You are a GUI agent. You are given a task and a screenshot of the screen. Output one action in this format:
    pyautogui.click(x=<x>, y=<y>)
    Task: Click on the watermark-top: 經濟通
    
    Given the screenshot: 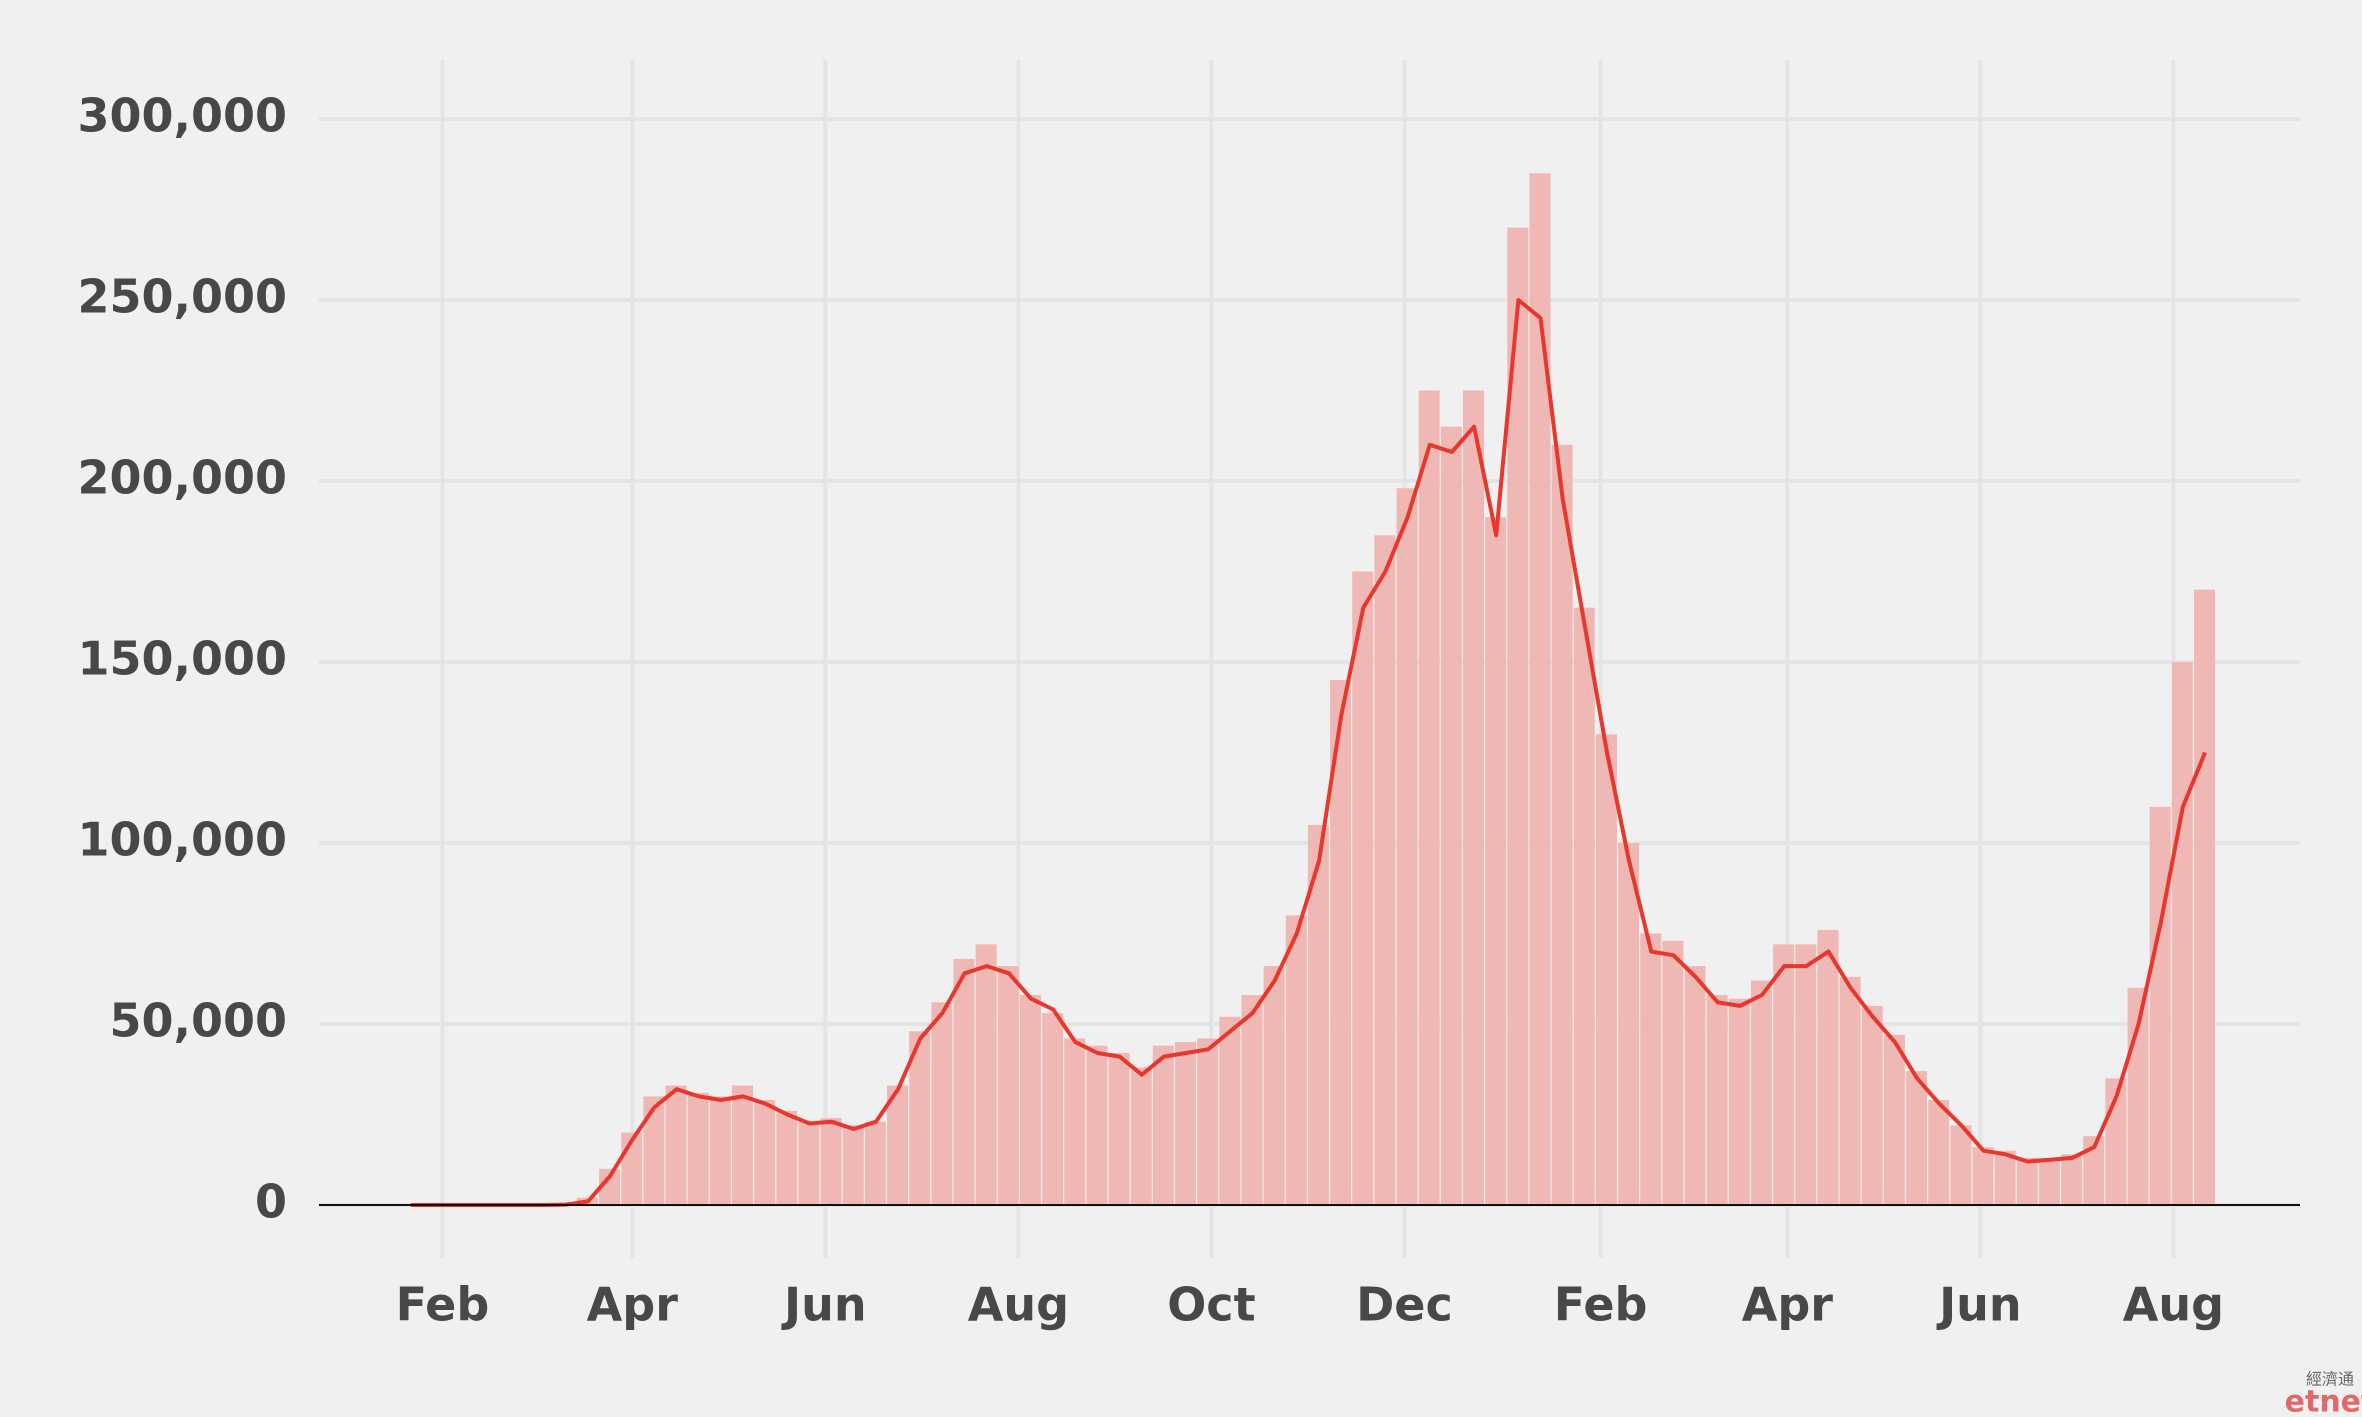 What is the action you would take?
    pyautogui.click(x=2330, y=1379)
    